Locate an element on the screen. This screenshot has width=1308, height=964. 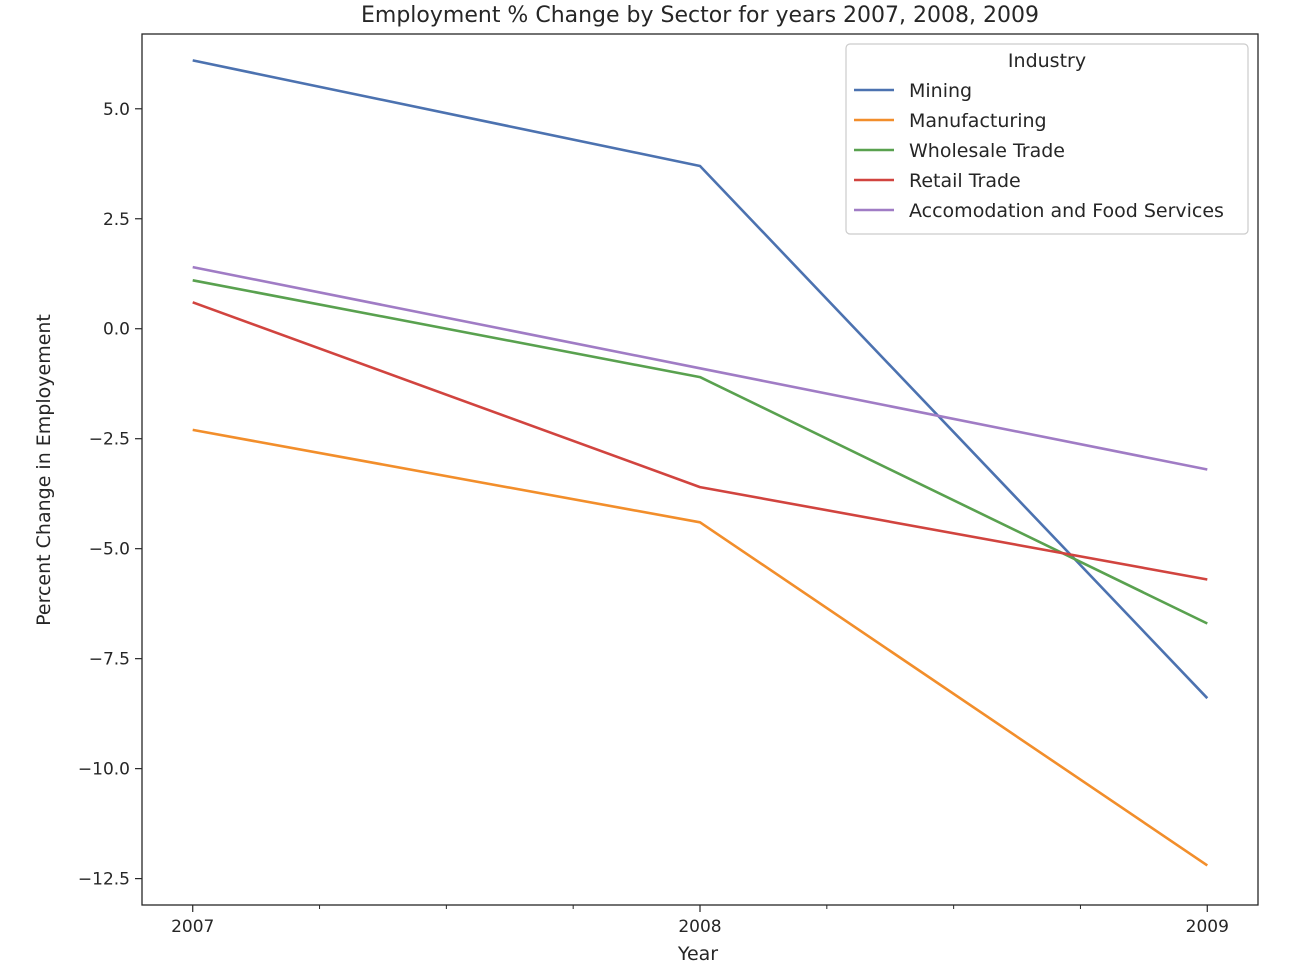
x-axis-label: Year is located at coordinates (697, 953).